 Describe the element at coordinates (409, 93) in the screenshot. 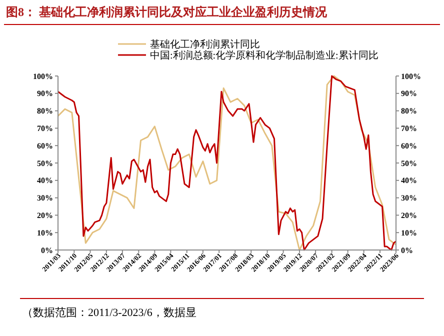

I see `y2-tick-label: 90%` at that location.